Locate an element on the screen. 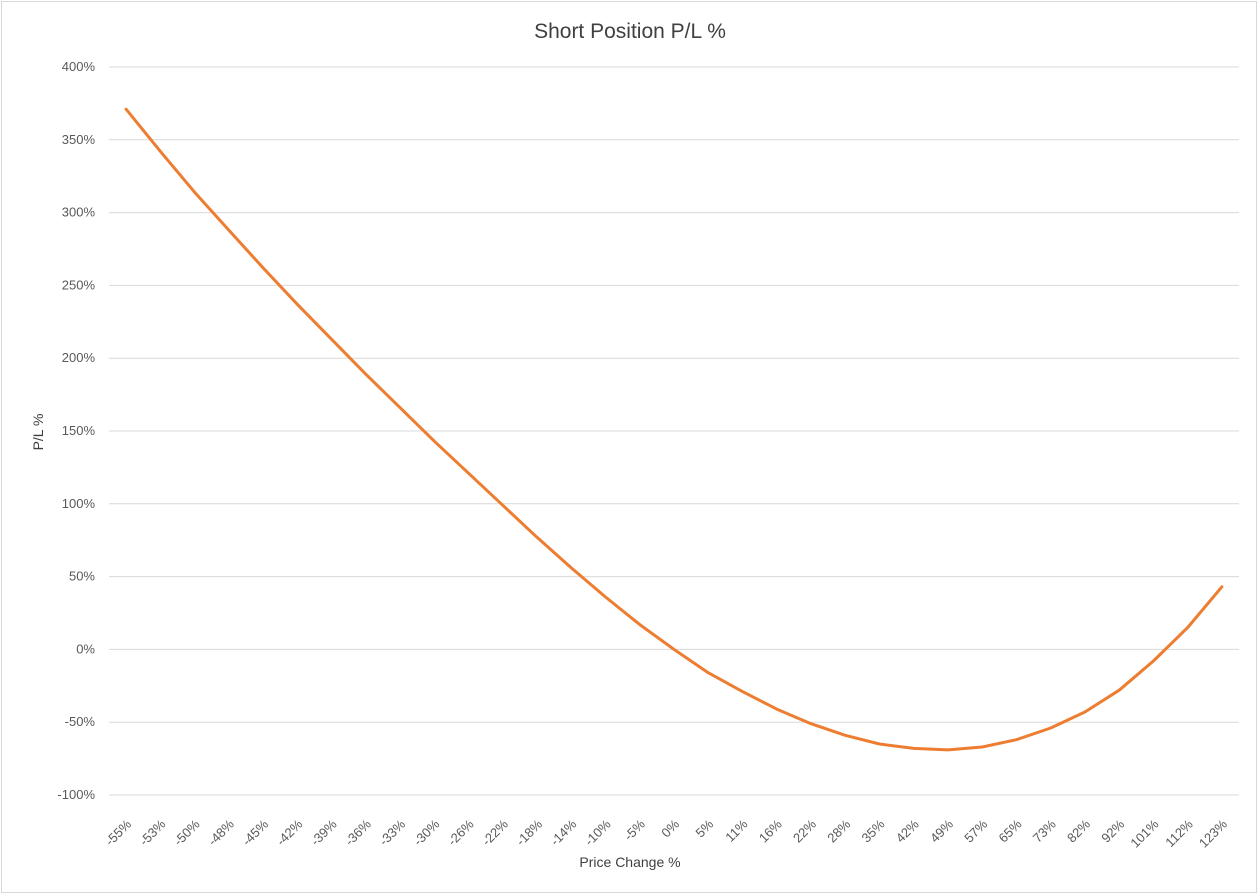 This screenshot has width=1260, height=896. y-tick-label: 250% is located at coordinates (79, 284).